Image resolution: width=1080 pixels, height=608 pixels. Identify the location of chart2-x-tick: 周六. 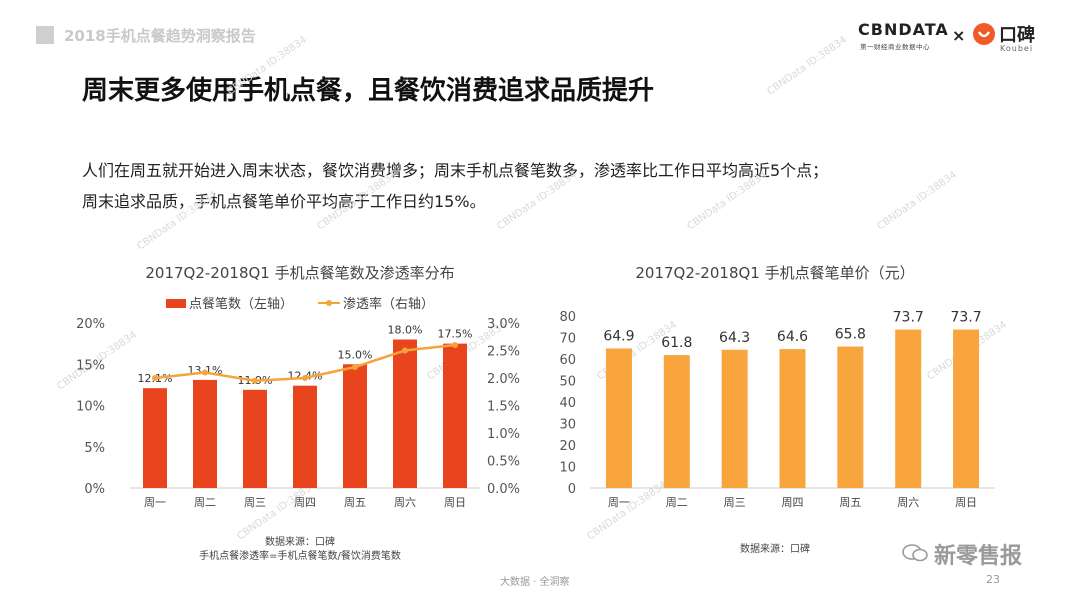
(908, 502).